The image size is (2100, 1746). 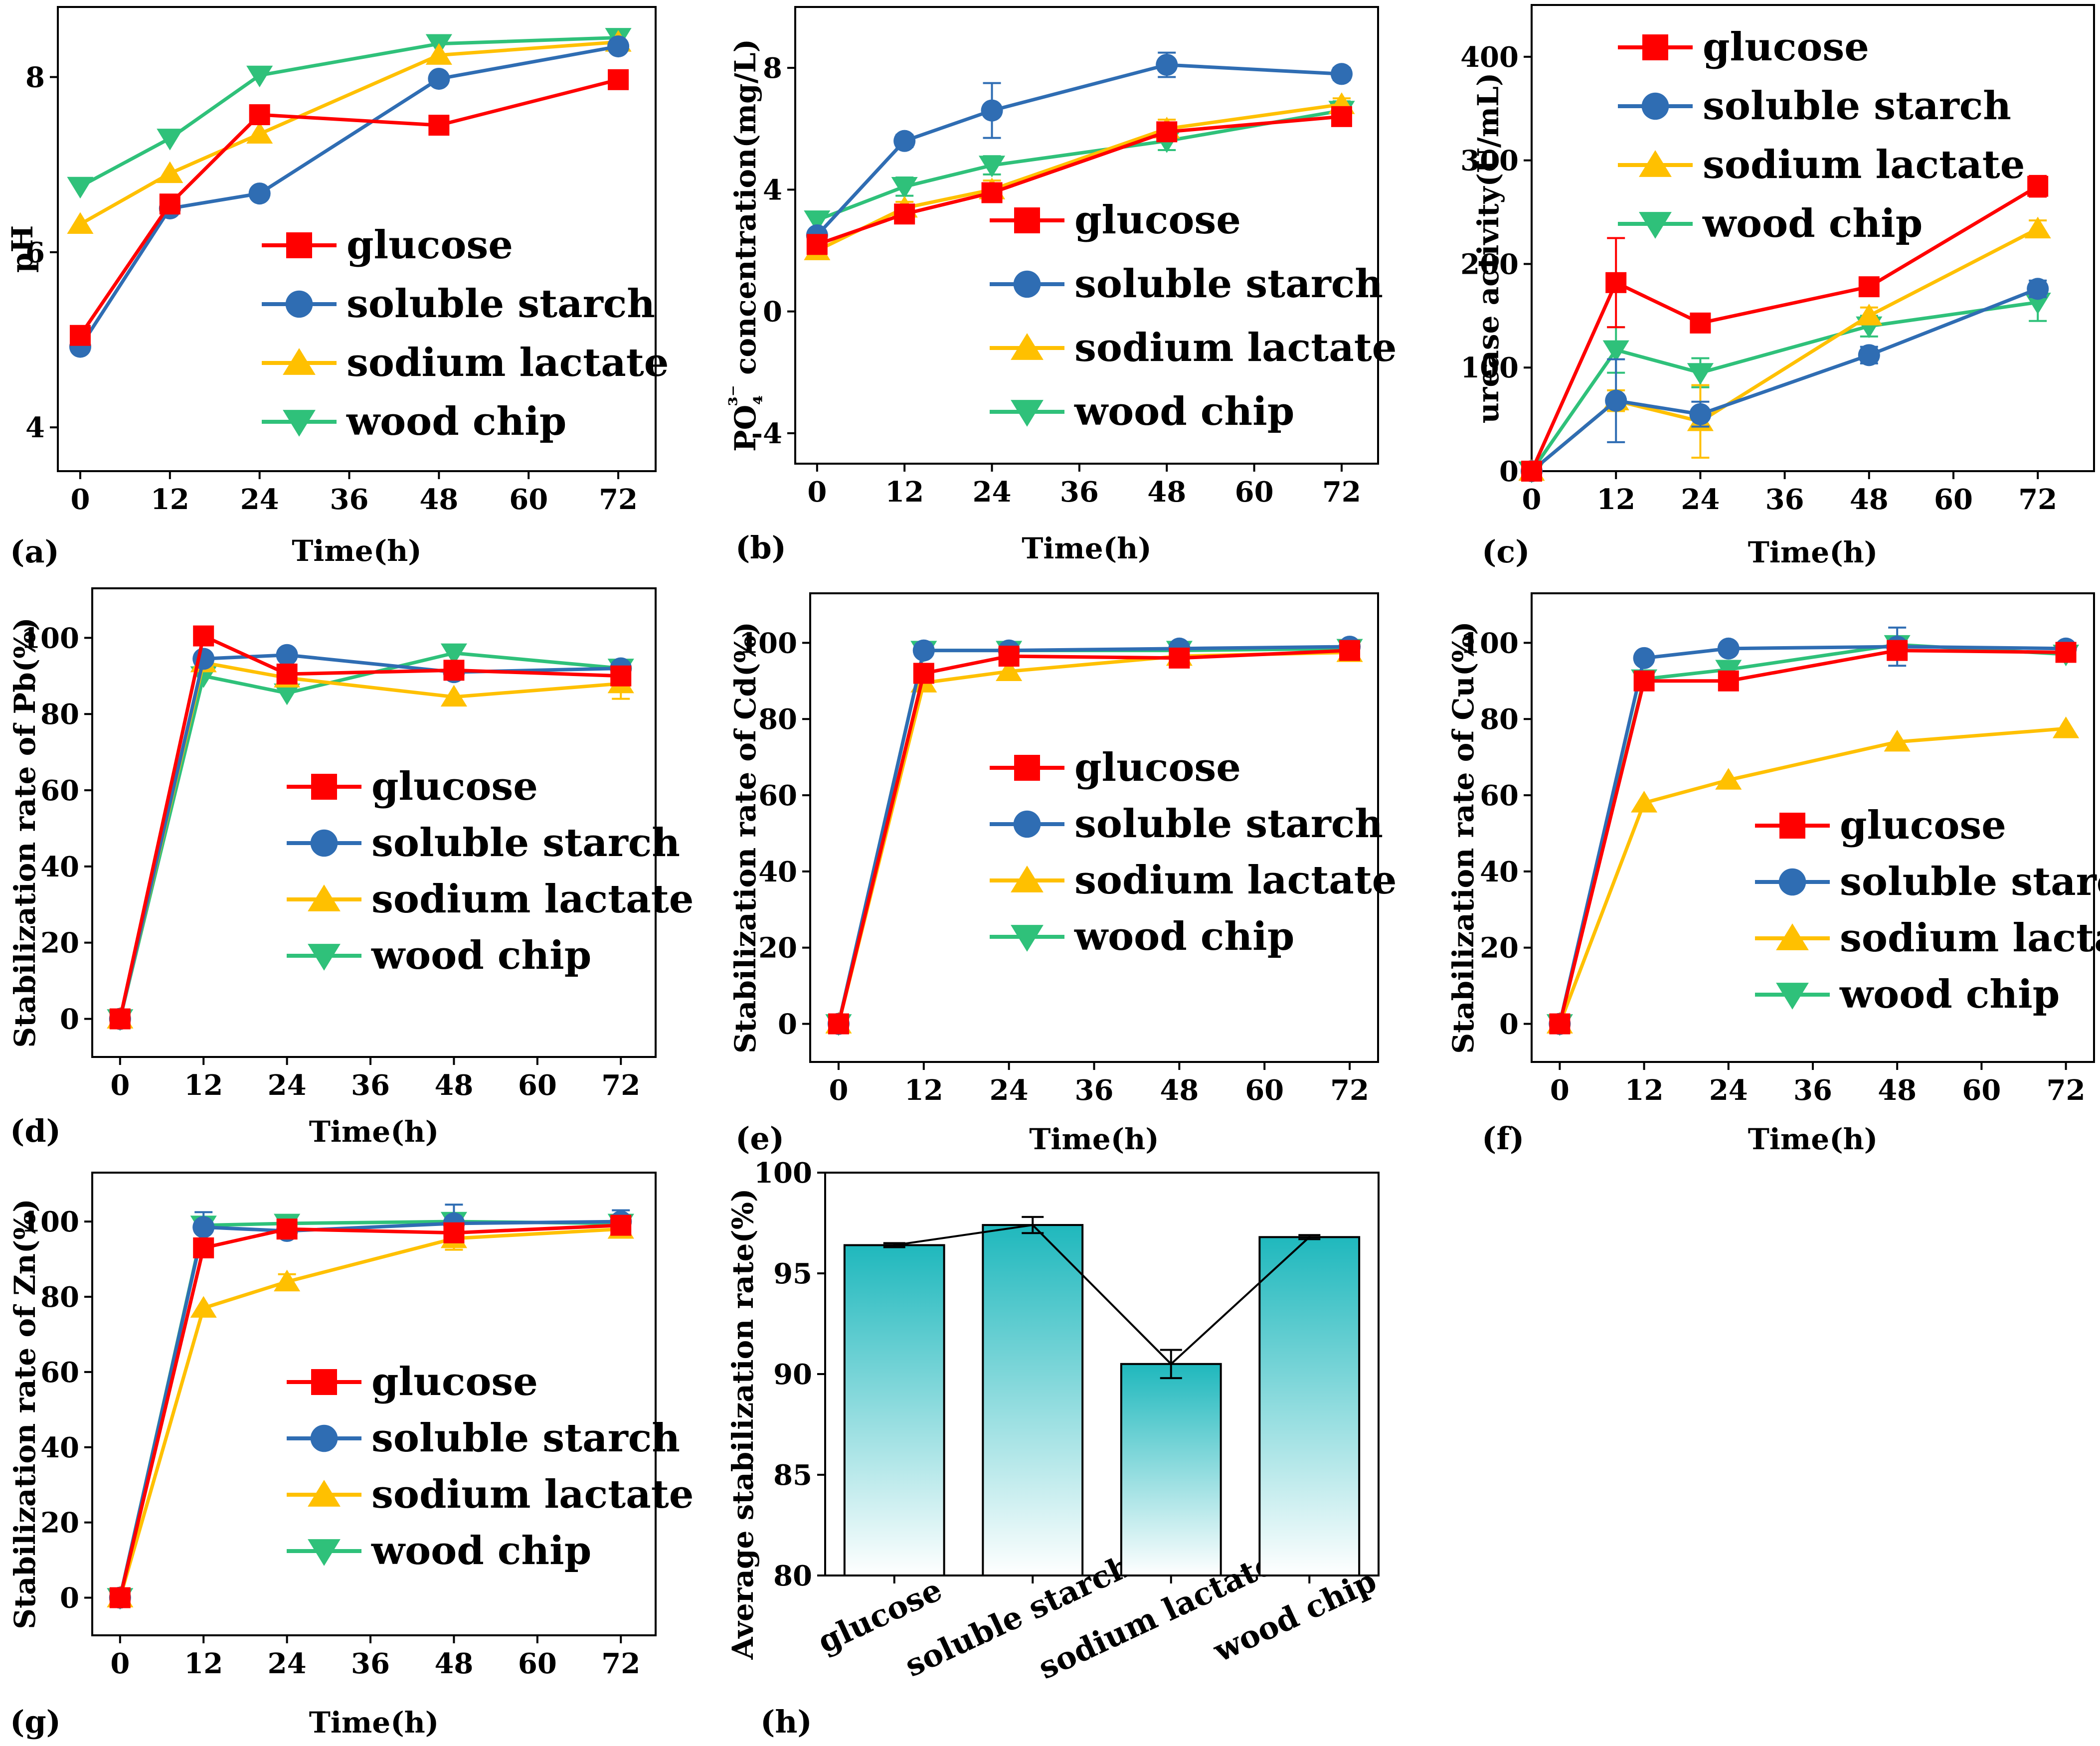 What do you see at coordinates (778, 795) in the screenshot?
I see `y-tick-label: 60` at bounding box center [778, 795].